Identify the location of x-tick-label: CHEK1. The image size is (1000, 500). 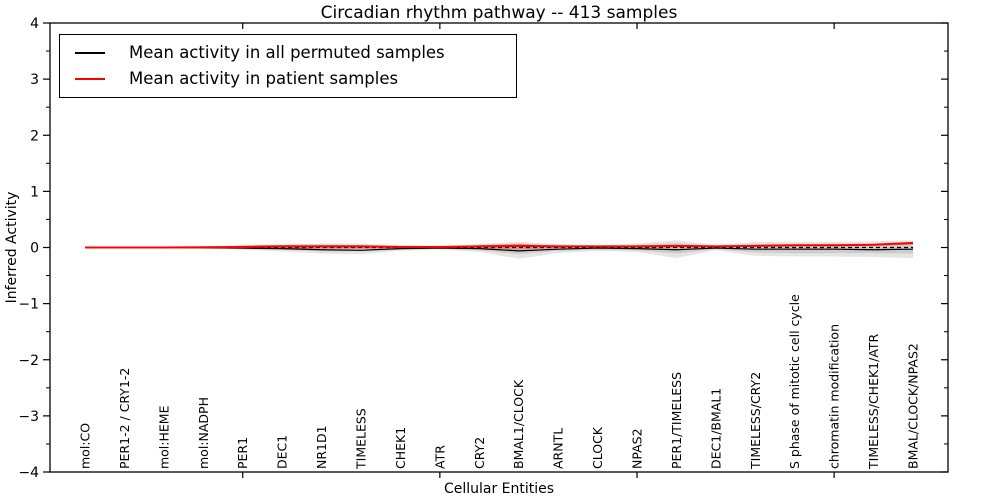
(400, 448).